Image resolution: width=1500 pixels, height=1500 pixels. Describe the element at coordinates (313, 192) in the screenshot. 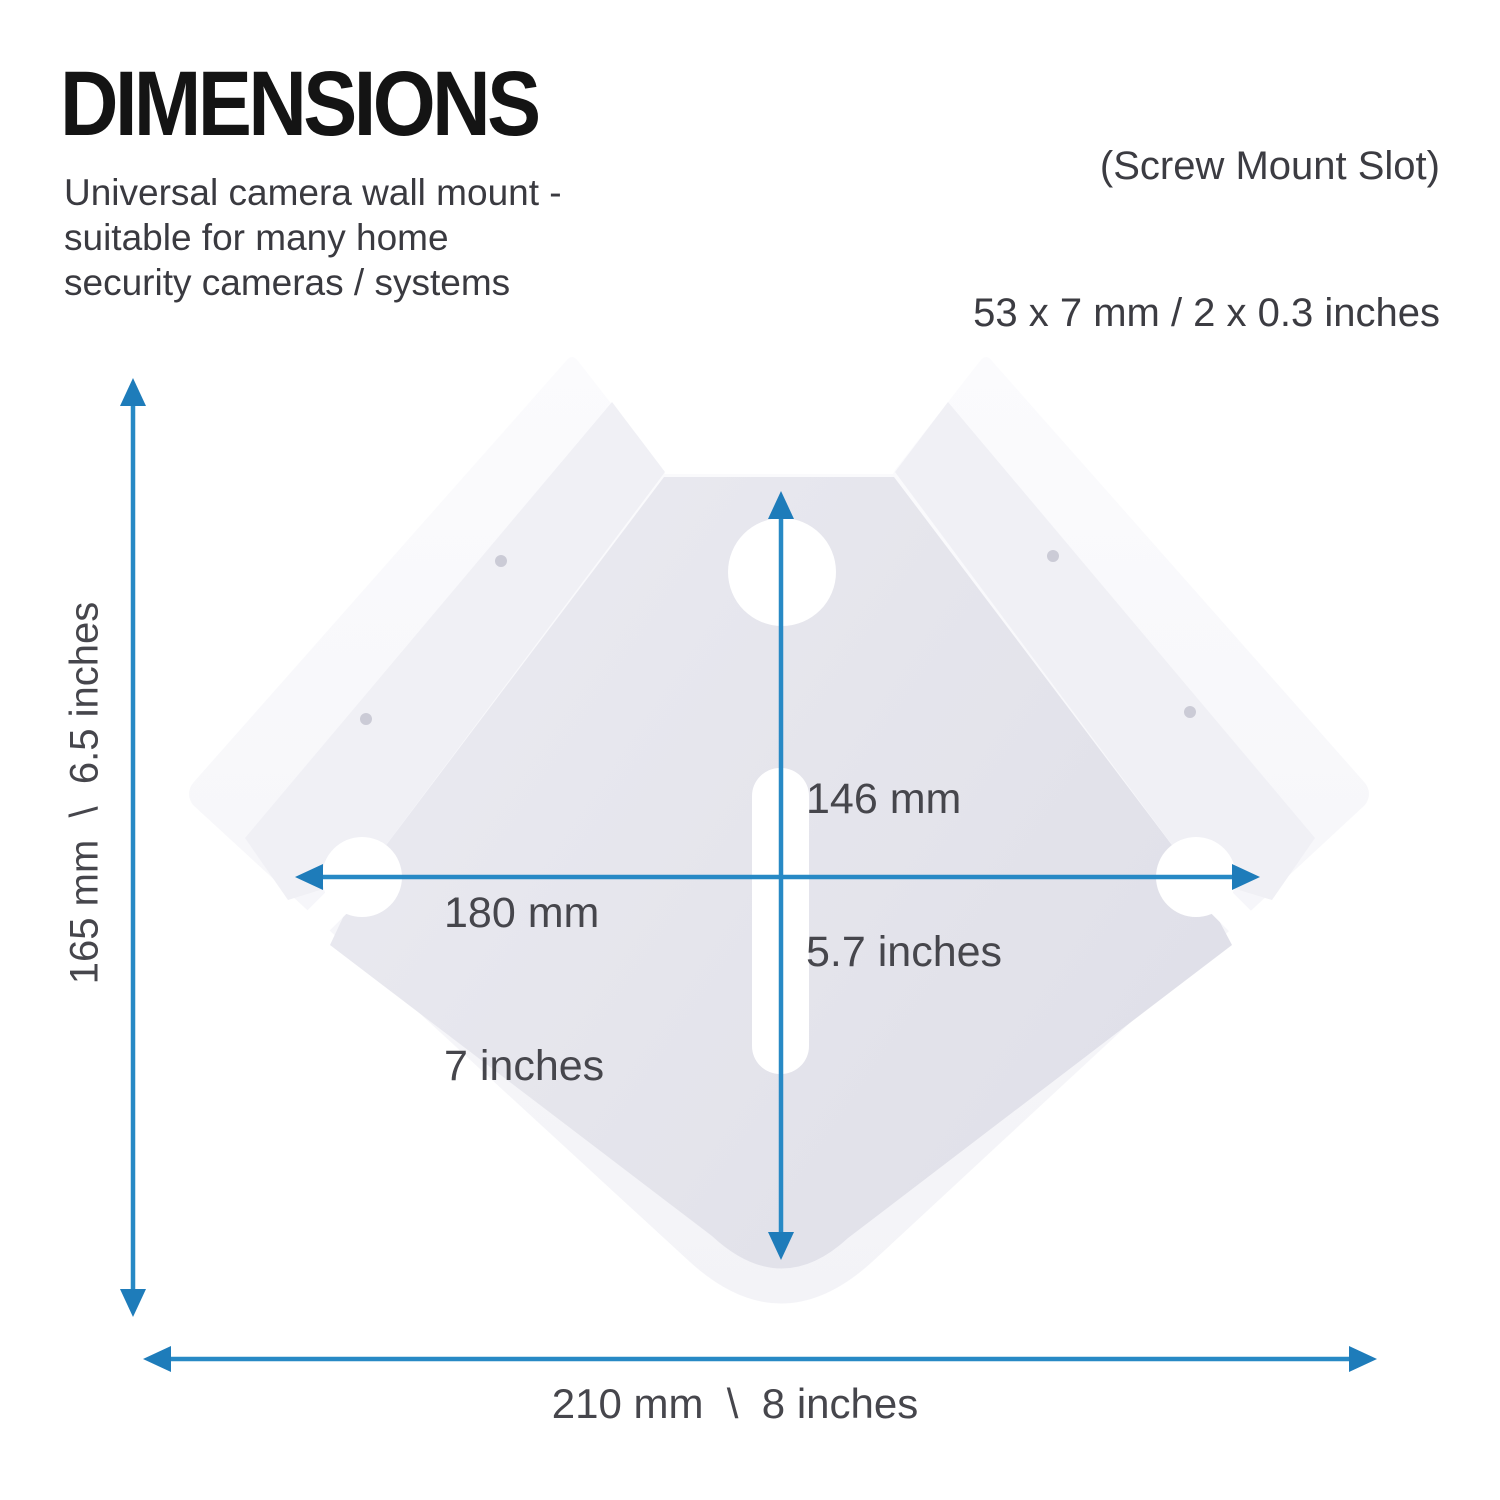

I see `subtitle-line-1: Universal camera wall mount -` at that location.